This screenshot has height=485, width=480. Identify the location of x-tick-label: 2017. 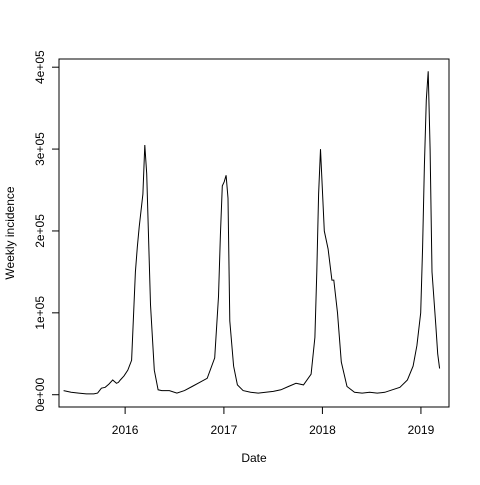
(224, 430).